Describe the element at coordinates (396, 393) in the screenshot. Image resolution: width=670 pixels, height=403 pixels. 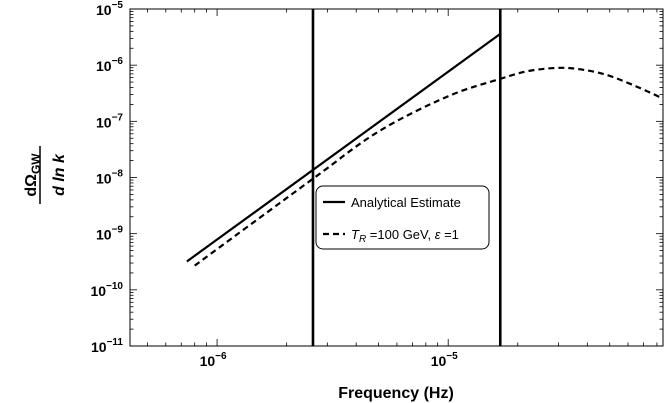
I see `x-axis-title: Frequency (Hz)` at that location.